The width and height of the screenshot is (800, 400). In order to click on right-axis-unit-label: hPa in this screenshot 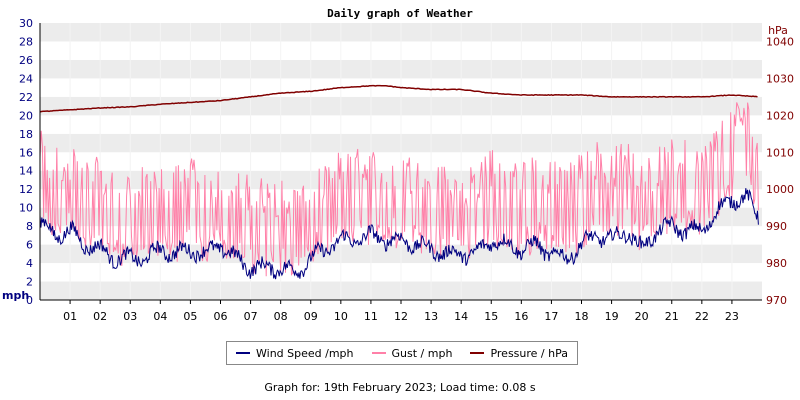, I will do `click(778, 30)`.